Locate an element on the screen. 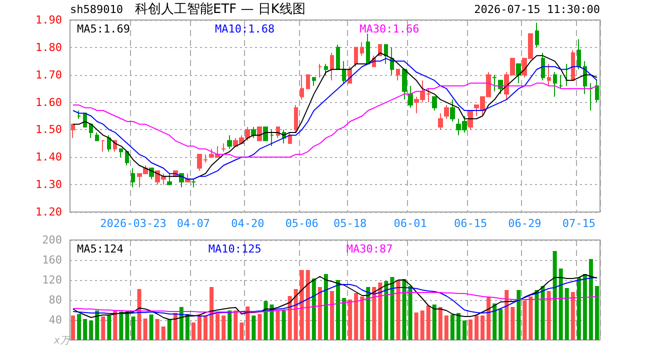 The image size is (660, 360). y-tick-label: 120 is located at coordinates (52, 280).